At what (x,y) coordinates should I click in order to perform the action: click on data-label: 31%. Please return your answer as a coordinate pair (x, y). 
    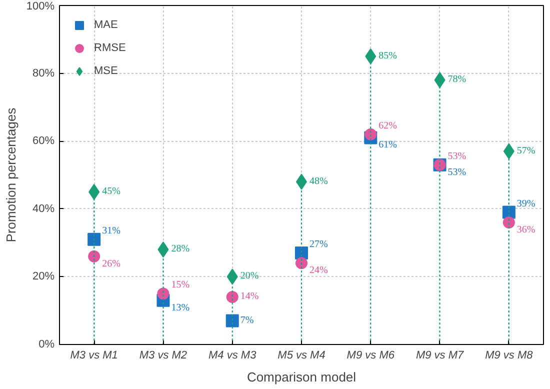
    Looking at the image, I should click on (111, 230).